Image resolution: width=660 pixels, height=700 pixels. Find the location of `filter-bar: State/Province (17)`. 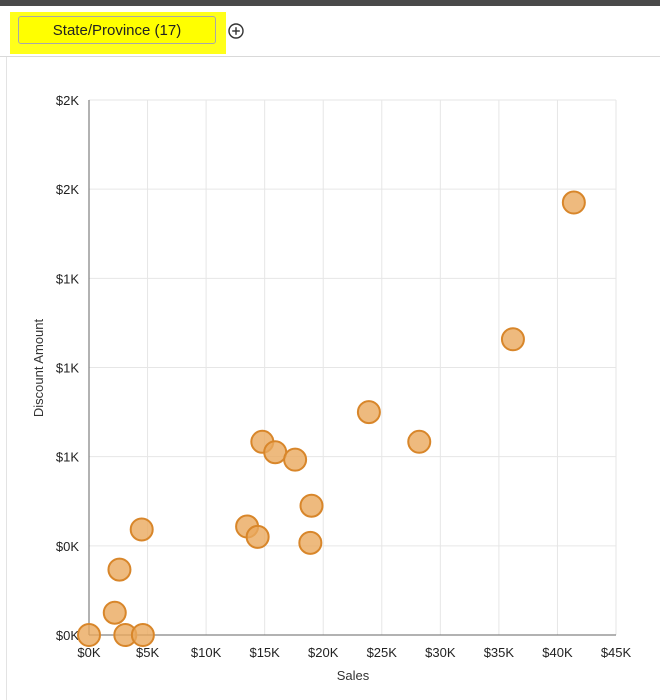

filter-bar: State/Province (17) is located at coordinates (330, 31).